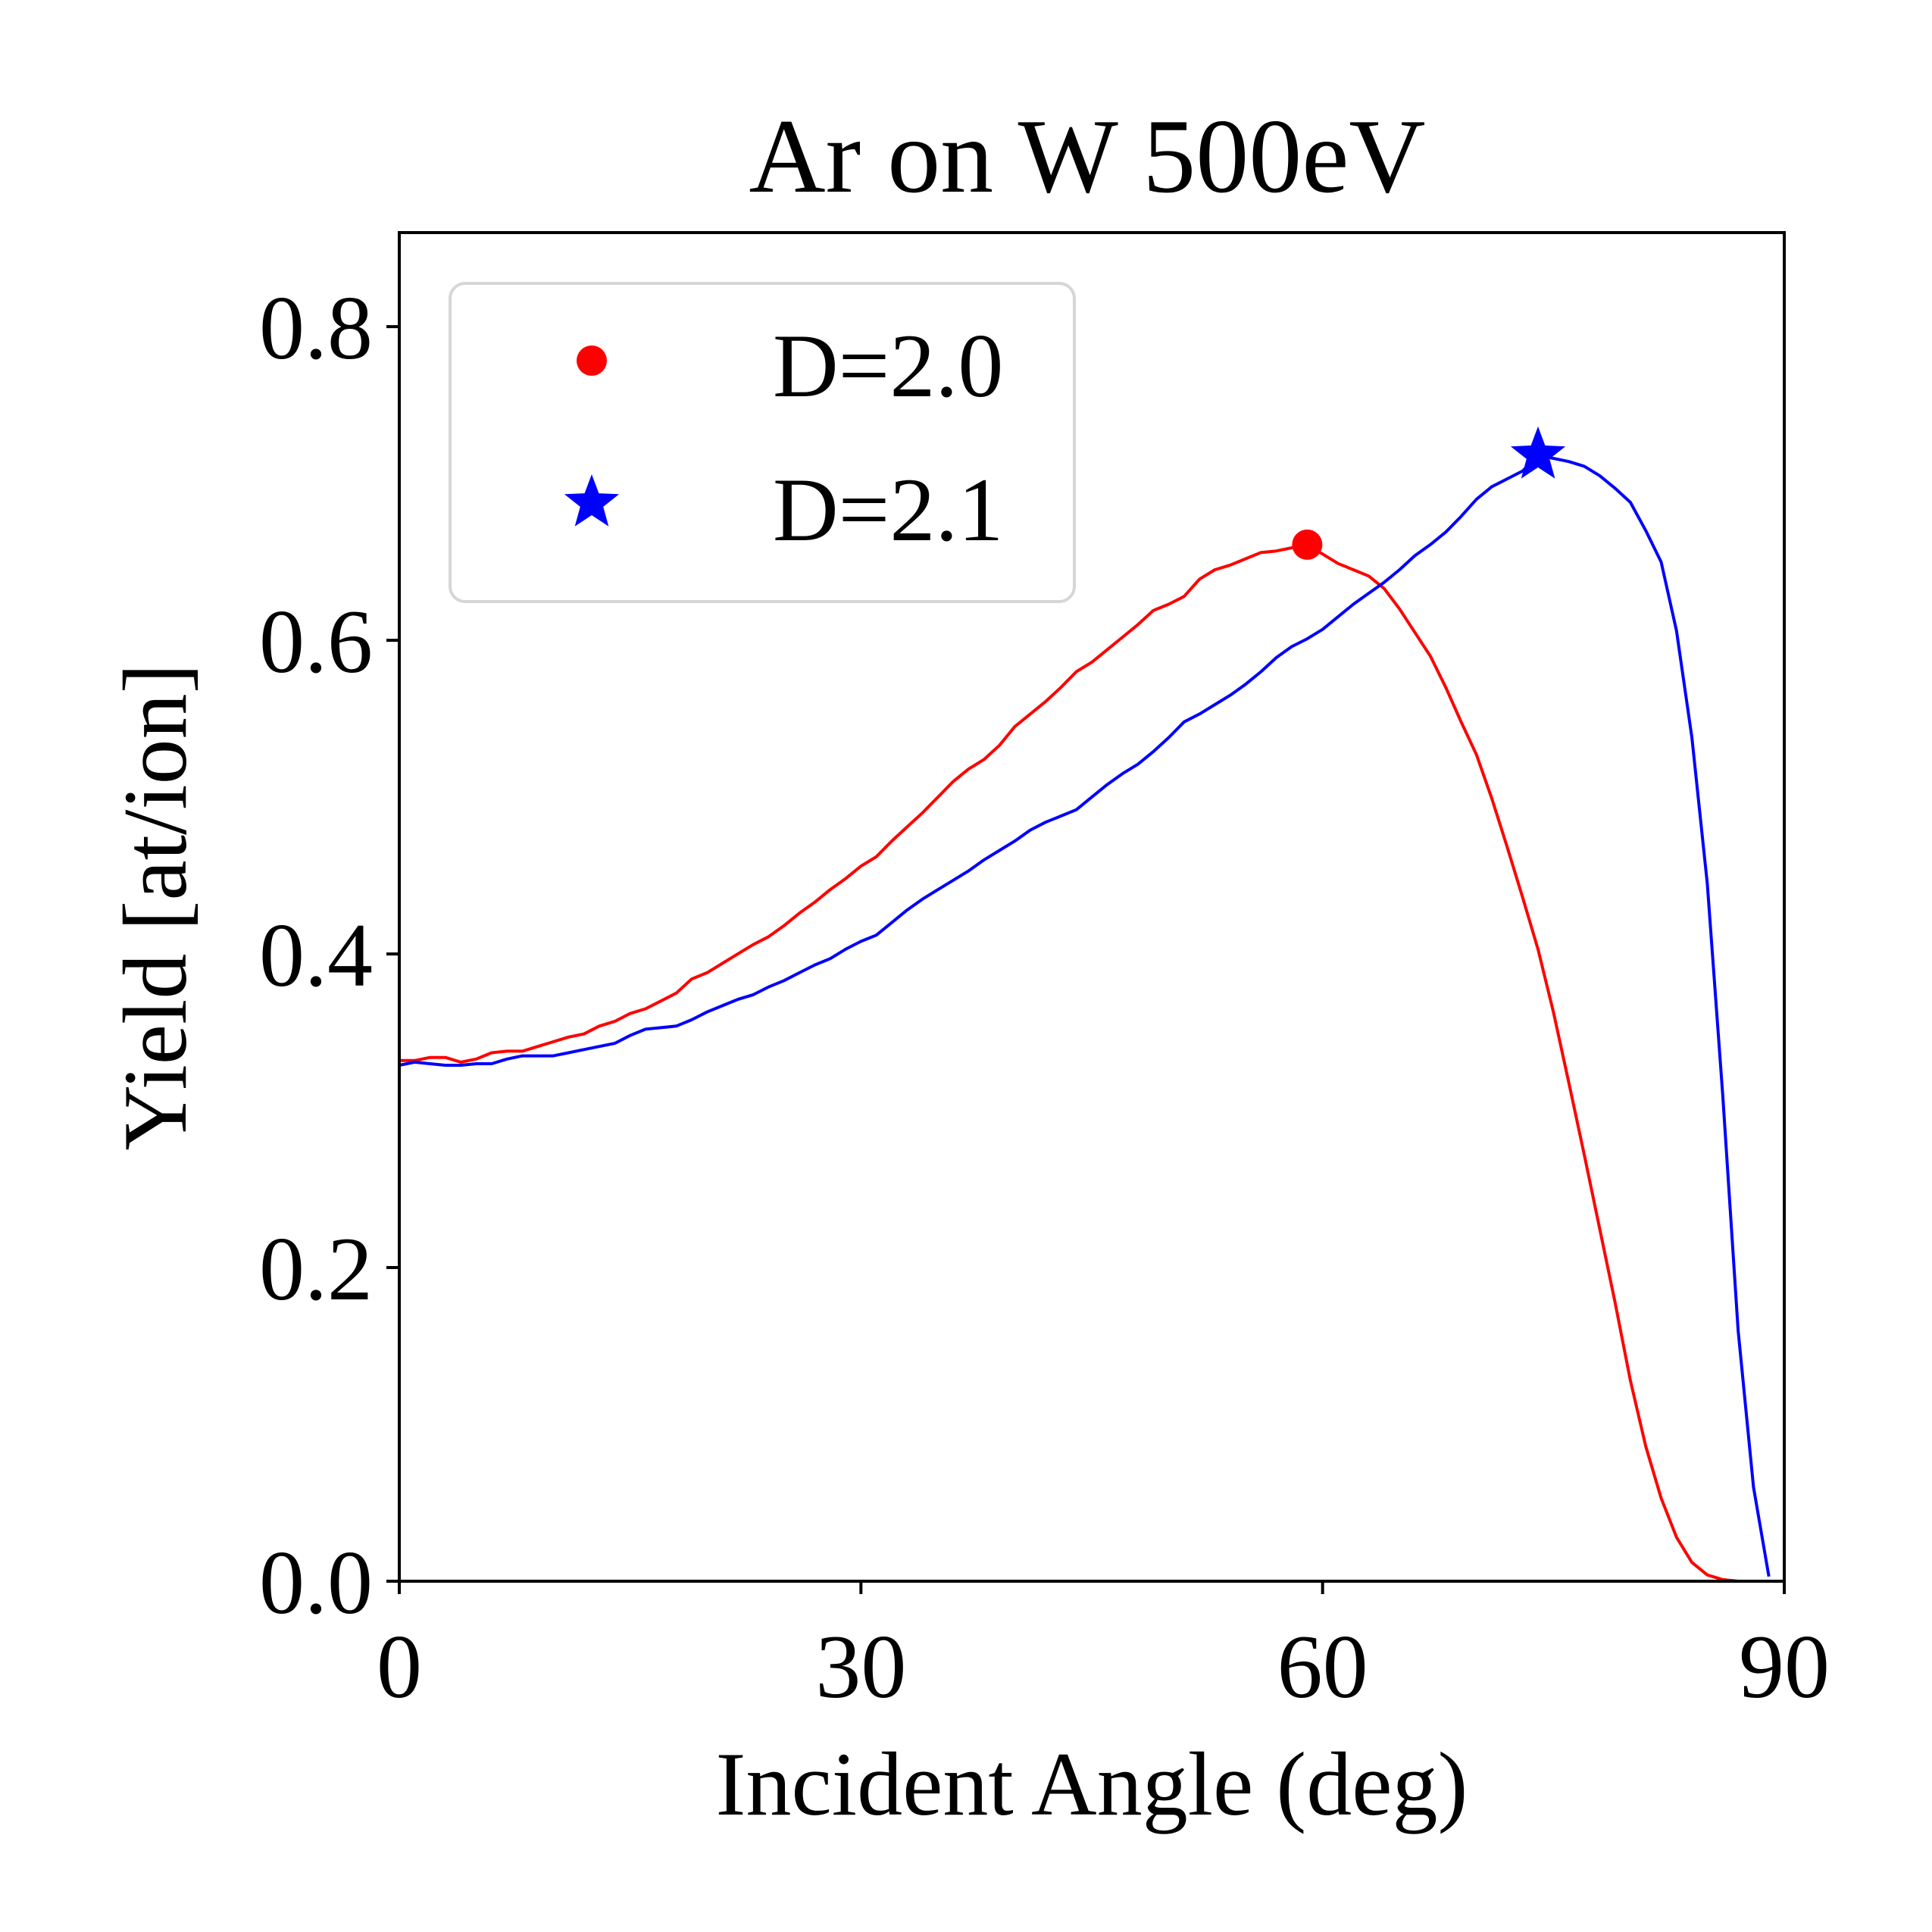  I want to click on legend-marker-d21, so click(592, 500).